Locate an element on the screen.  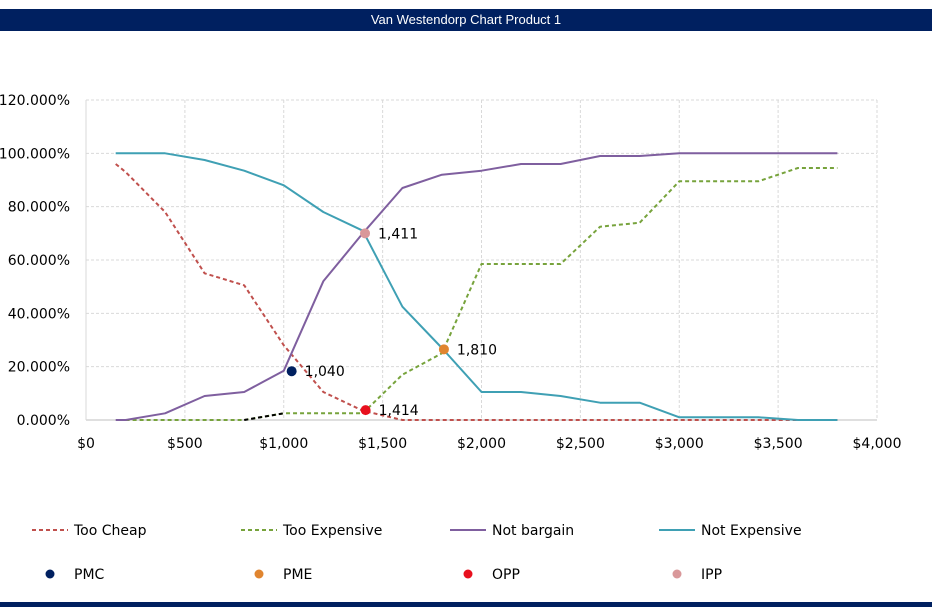
point-opp is located at coordinates (365, 410).